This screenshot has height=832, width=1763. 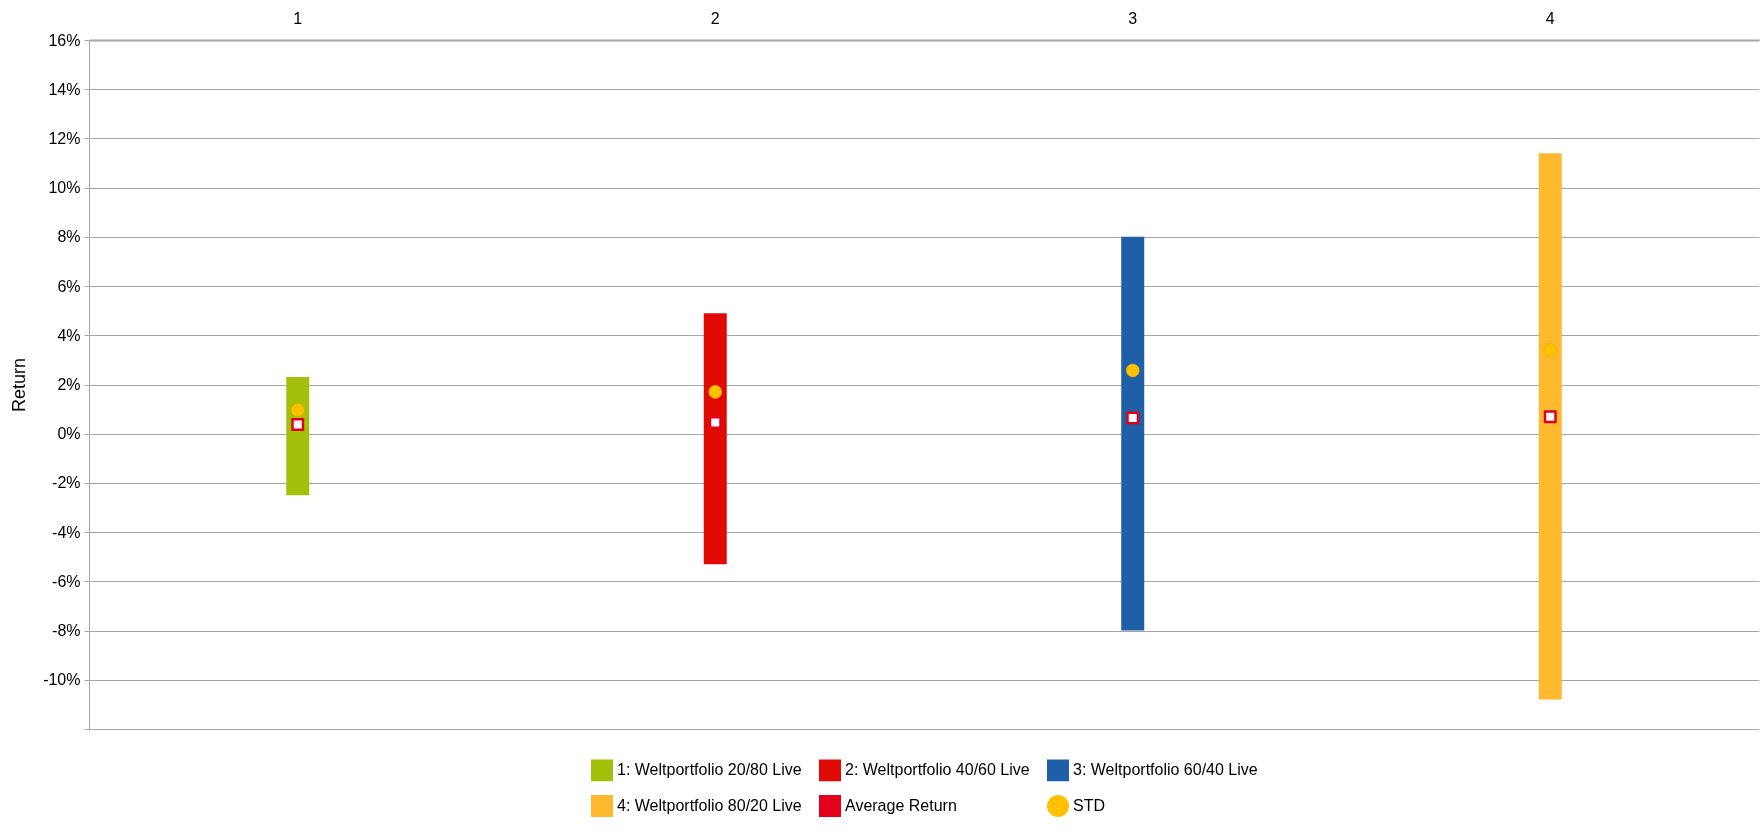 What do you see at coordinates (64, 89) in the screenshot?
I see `y-tick-label: 14%` at bounding box center [64, 89].